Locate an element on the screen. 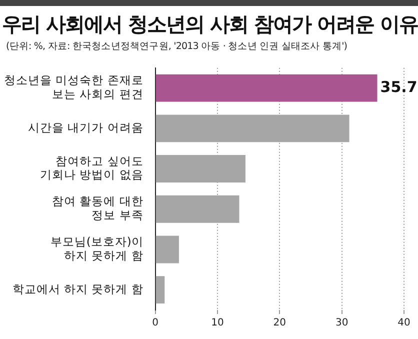 Image resolution: width=418 pixels, height=339 pixels. x-tick-label: 0 is located at coordinates (155, 323).